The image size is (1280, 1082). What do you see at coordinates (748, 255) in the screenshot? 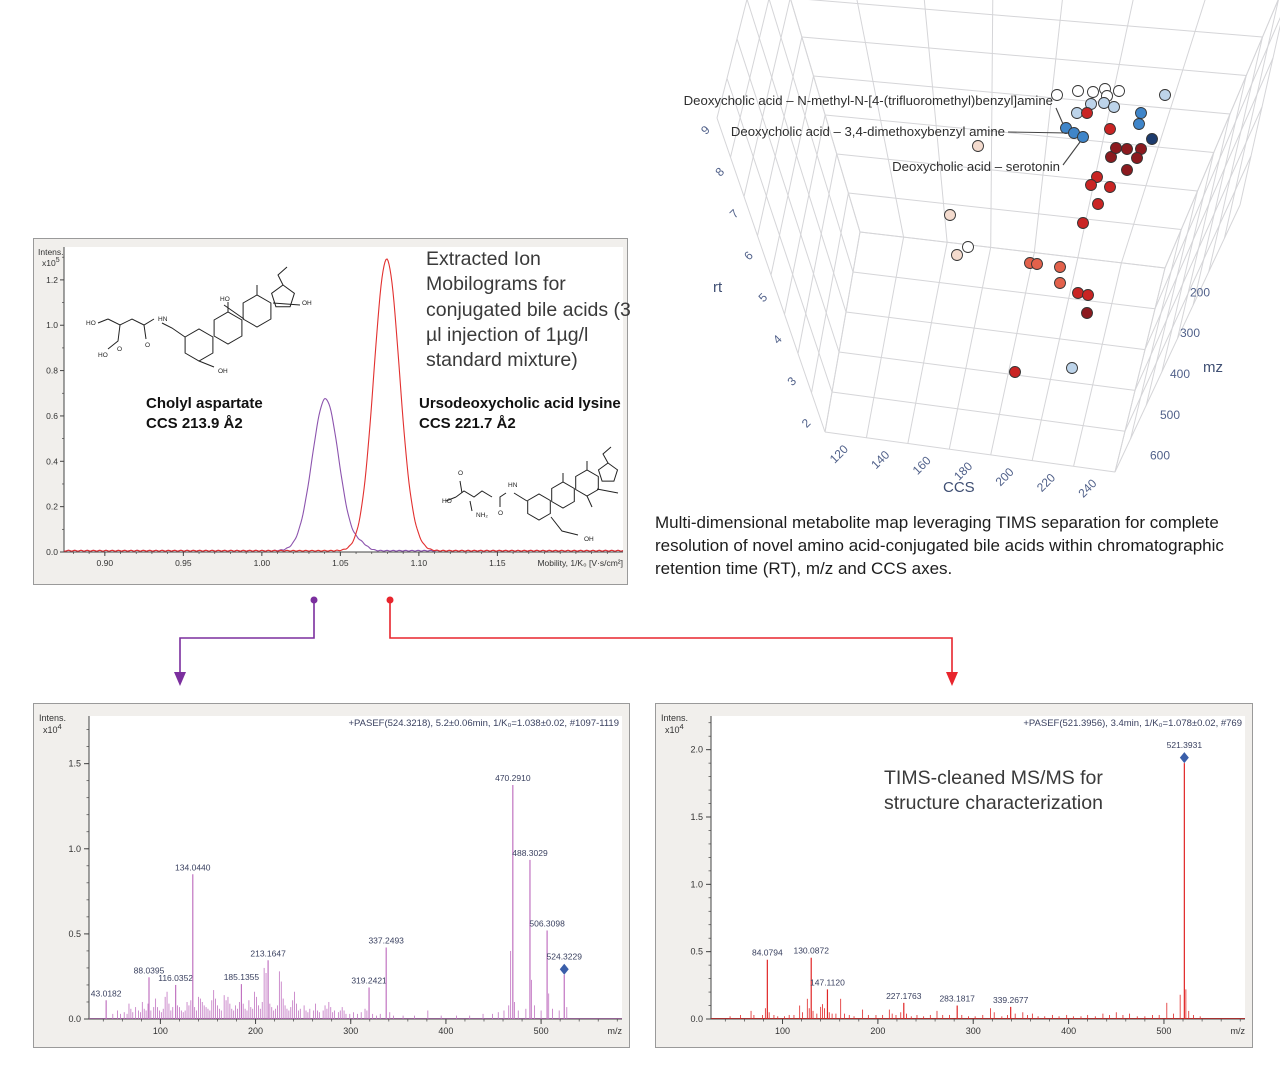
I see `rt-tick: 6` at bounding box center [748, 255].